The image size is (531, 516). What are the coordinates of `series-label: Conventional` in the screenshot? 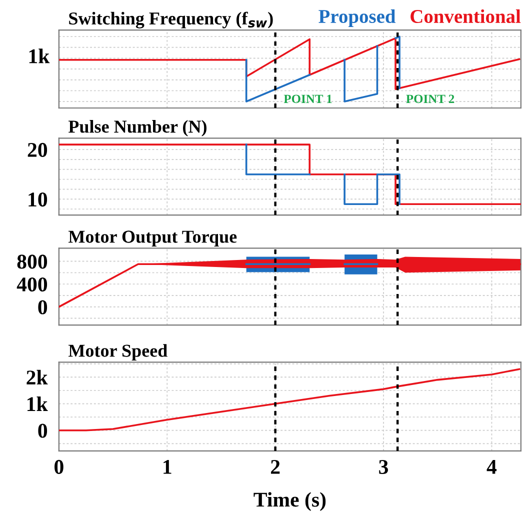 It's located at (465, 16).